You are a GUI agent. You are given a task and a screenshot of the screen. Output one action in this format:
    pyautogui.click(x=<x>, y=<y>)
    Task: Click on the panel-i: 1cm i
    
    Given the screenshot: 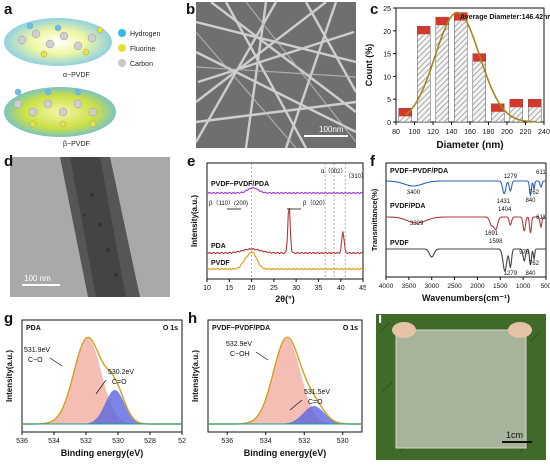 What is the action you would take?
    pyautogui.click(x=460, y=386)
    